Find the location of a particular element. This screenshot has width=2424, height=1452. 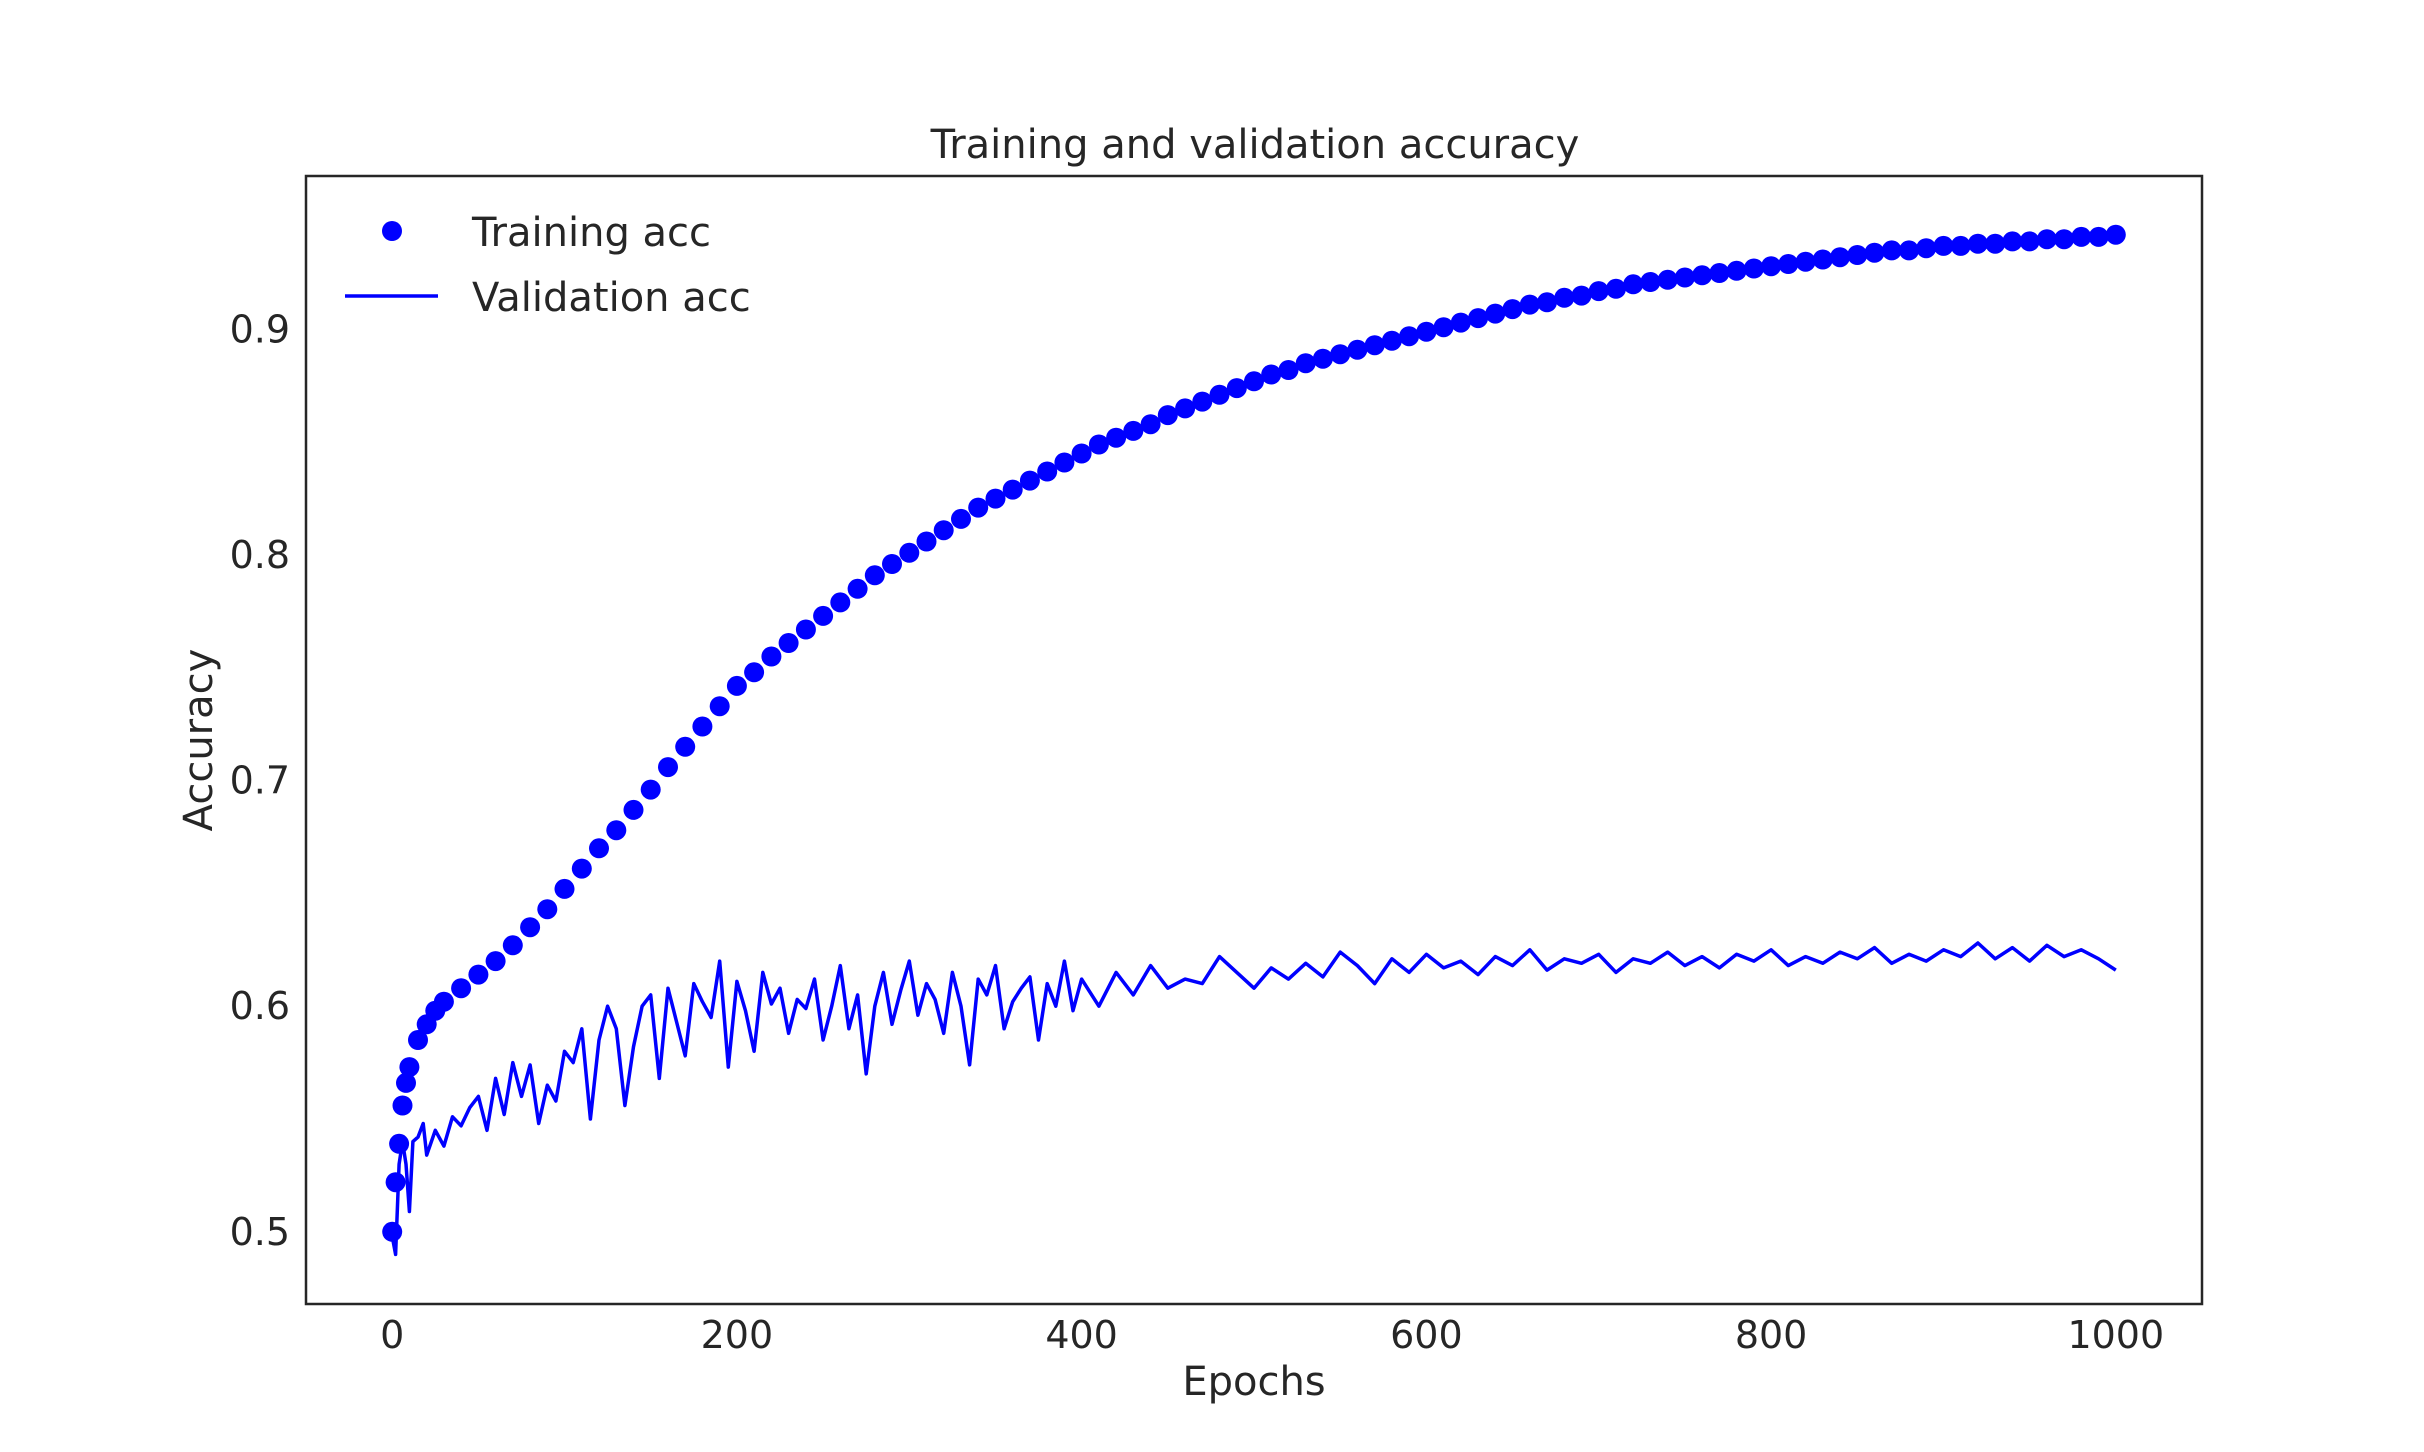

y-axis: 0.5 0.6 0.7 0.8 0.9 is located at coordinates (260, 780).